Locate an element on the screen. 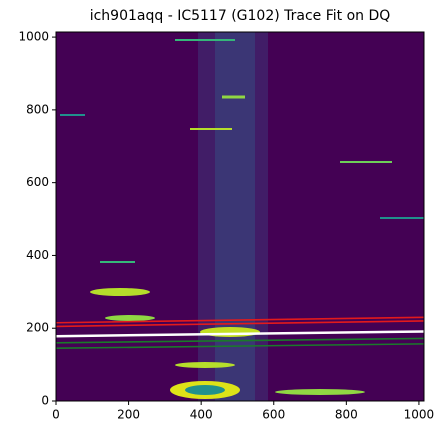 The height and width of the screenshot is (439, 447). x-tick-label: 800 is located at coordinates (346, 415).